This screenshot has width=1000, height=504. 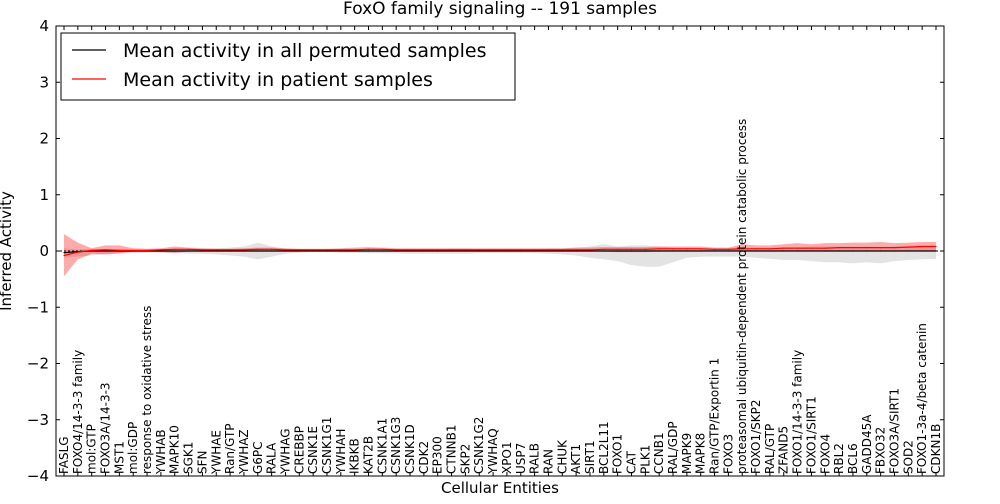 I want to click on x-tick-label: Ran/GTP/Exportin 1, so click(x=715, y=416).